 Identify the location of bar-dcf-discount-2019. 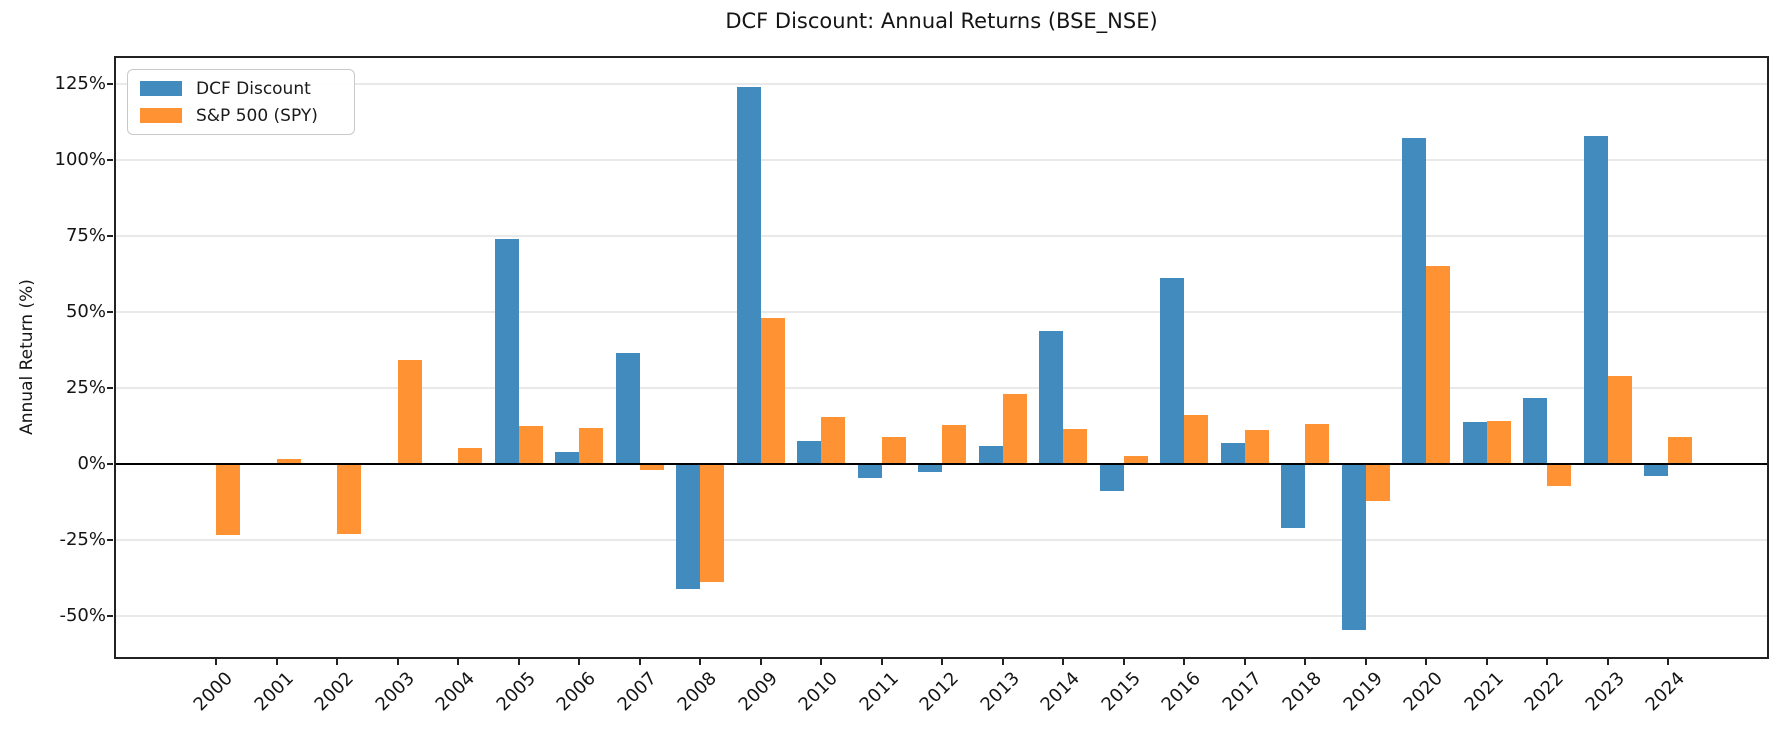
(1353, 546).